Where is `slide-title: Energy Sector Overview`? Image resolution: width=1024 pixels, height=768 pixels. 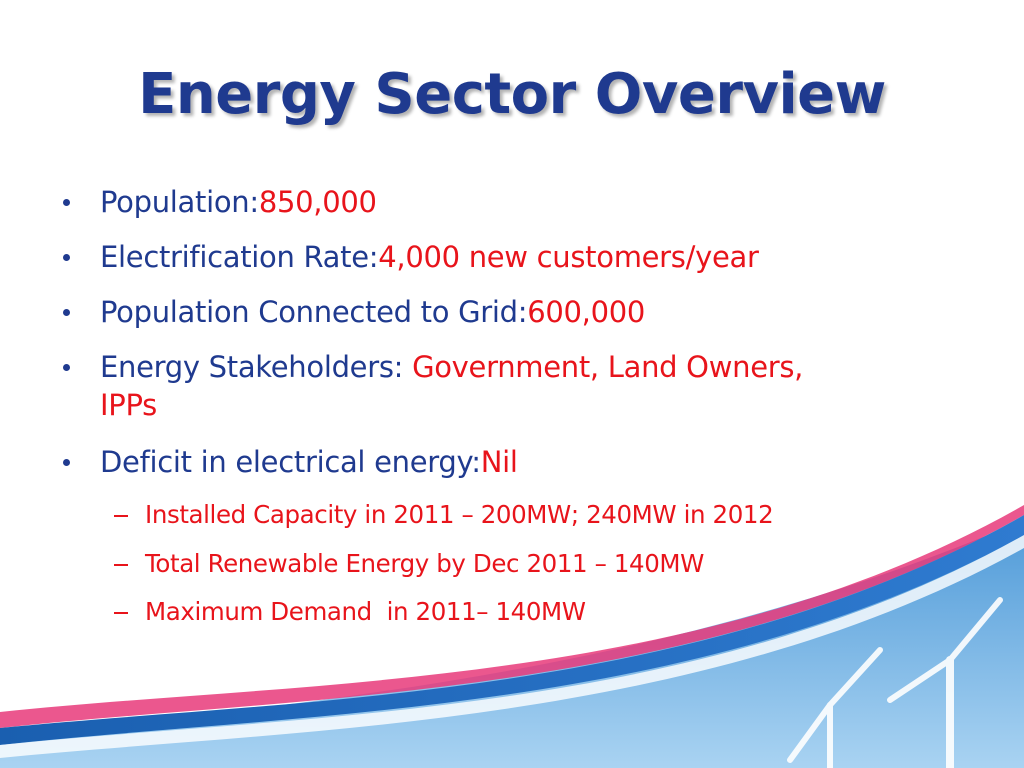 slide-title: Energy Sector Overview is located at coordinates (512, 94).